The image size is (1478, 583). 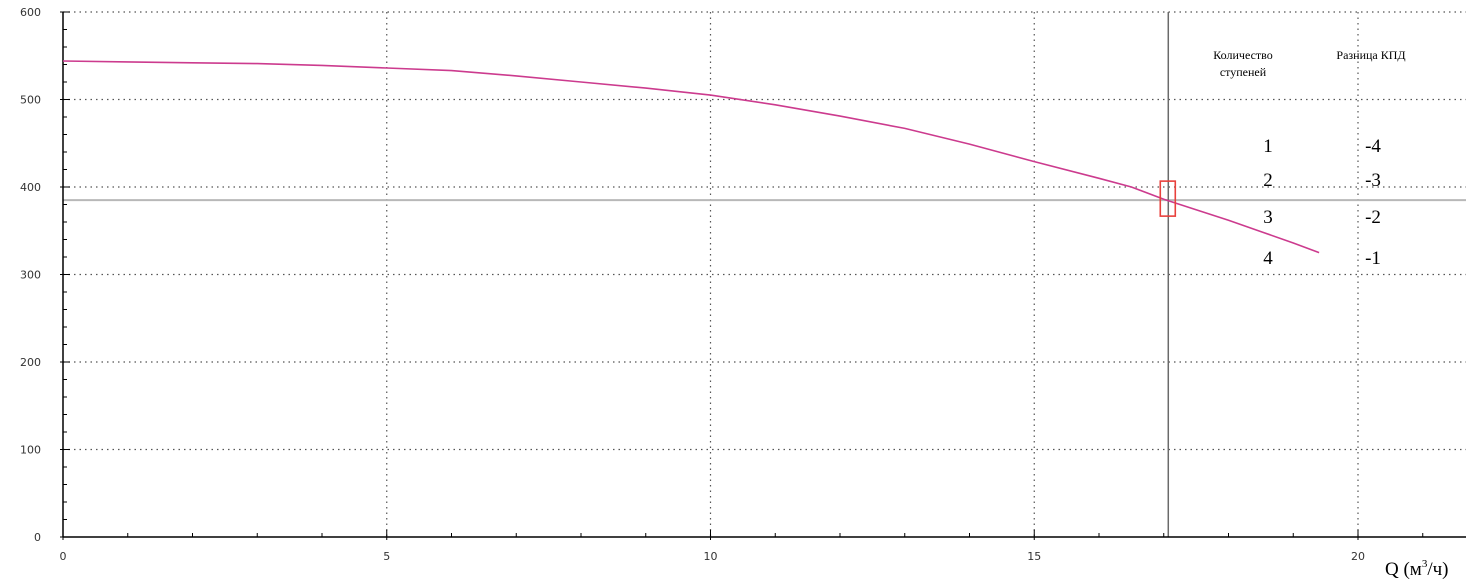 What do you see at coordinates (30, 100) in the screenshot?
I see `y-tick-label: 500` at bounding box center [30, 100].